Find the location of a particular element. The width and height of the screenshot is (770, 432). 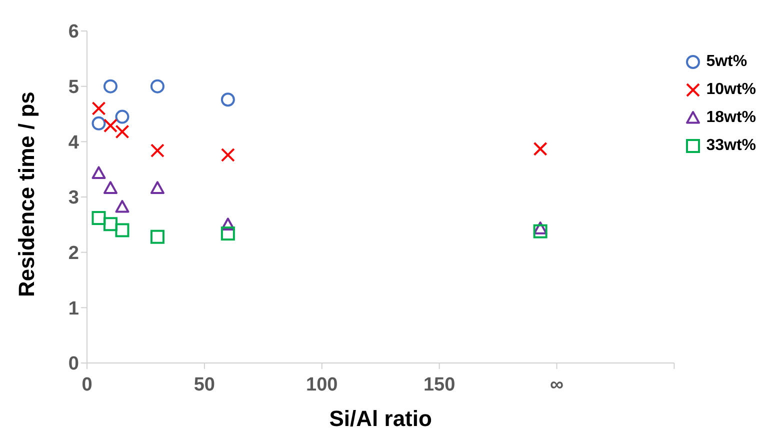

legend-label: 5wt% is located at coordinates (727, 62).